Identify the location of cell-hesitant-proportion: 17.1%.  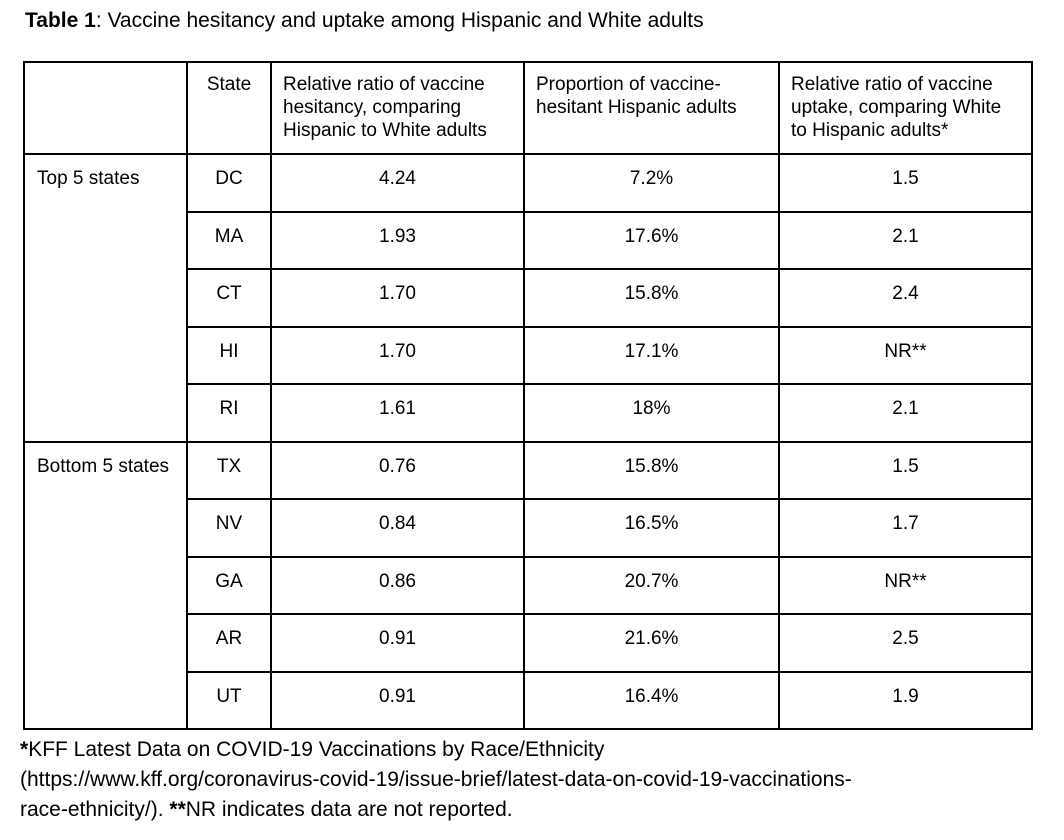
(651, 355).